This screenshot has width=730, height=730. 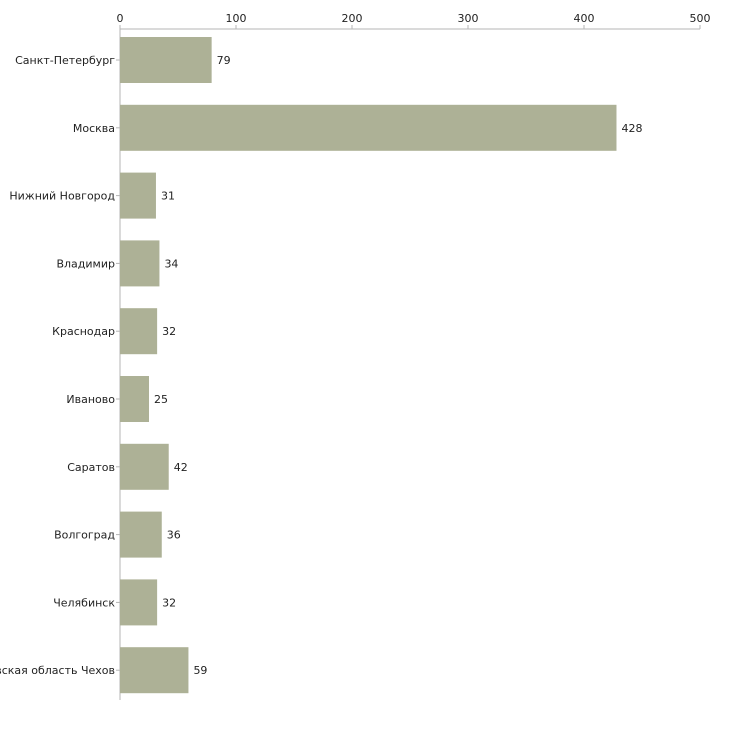 I want to click on category-label: Челябинск, so click(x=84, y=602).